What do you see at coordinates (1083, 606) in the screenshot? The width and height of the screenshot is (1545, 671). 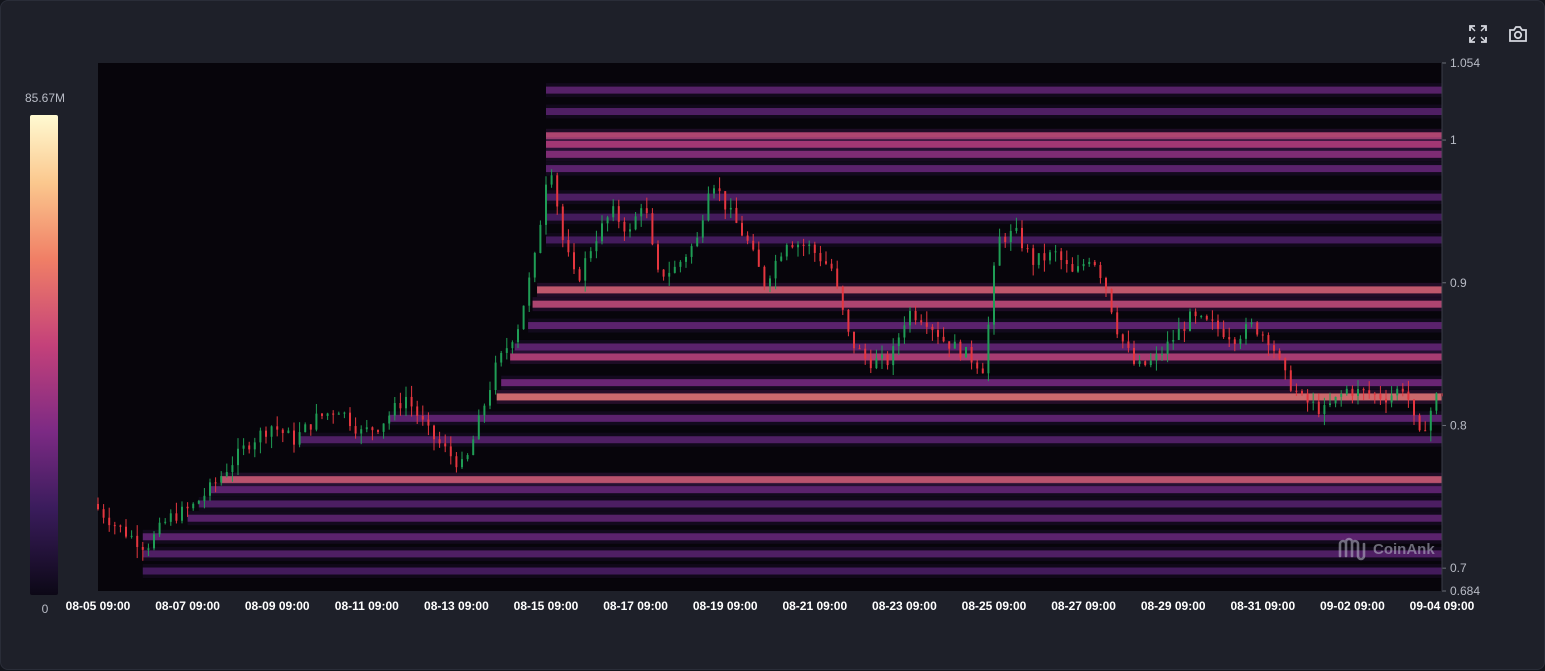 I see `x-tick-label: 08-27 09:00` at bounding box center [1083, 606].